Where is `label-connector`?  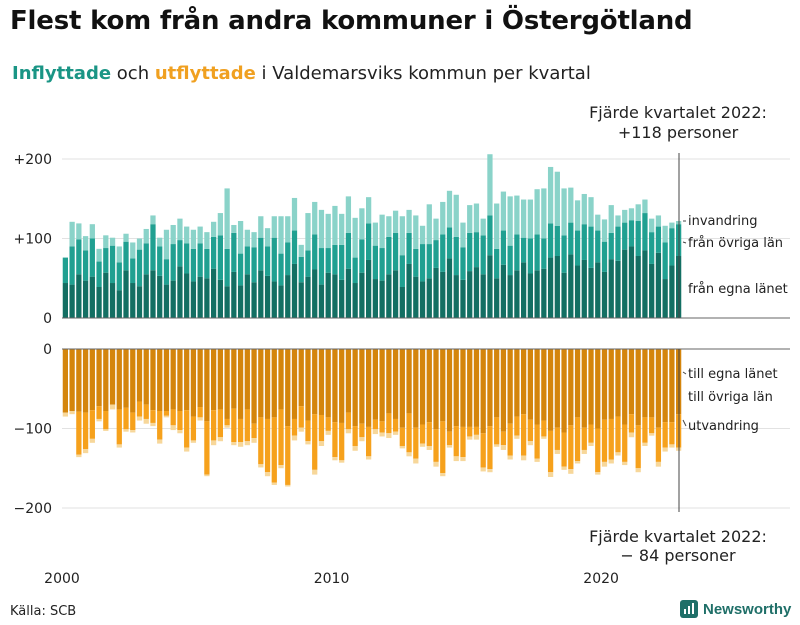 label-connector is located at coordinates (684, 423).